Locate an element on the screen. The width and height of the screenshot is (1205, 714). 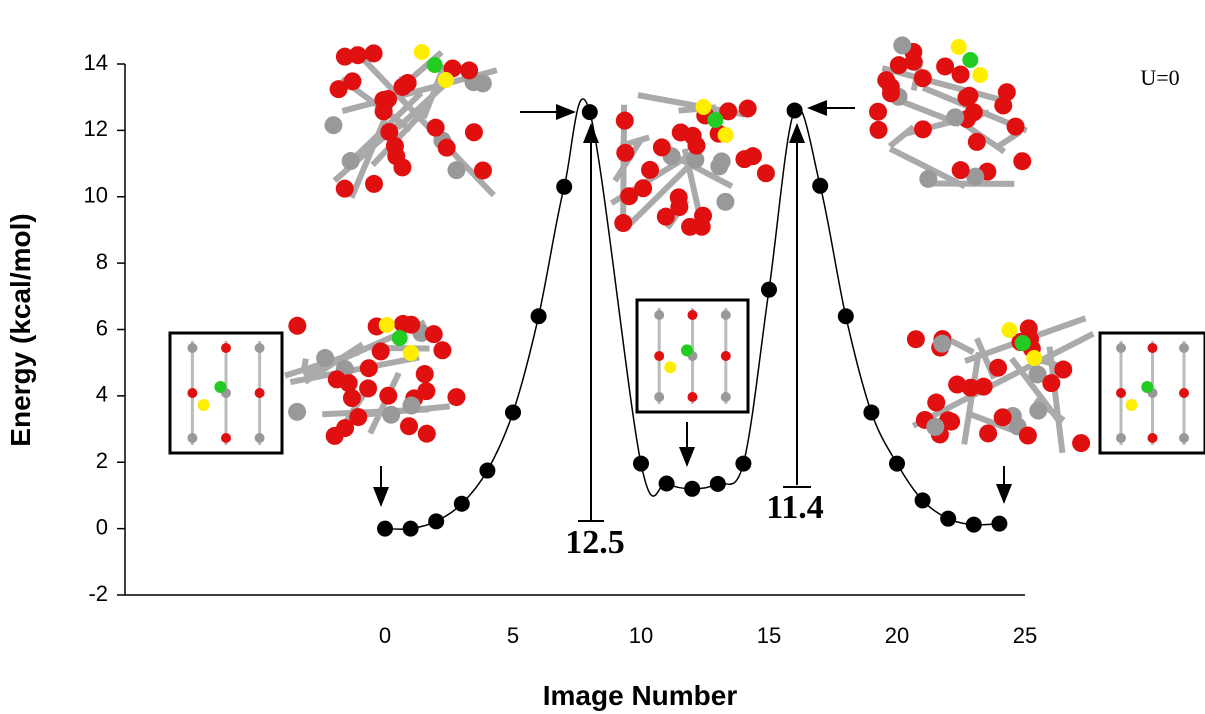
y-tick-label: 2 is located at coordinates (102, 460).